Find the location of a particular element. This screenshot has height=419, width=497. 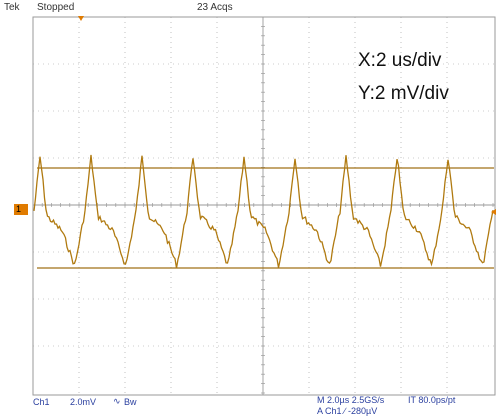

acquisition-count: 23 Acqs is located at coordinates (215, 7).